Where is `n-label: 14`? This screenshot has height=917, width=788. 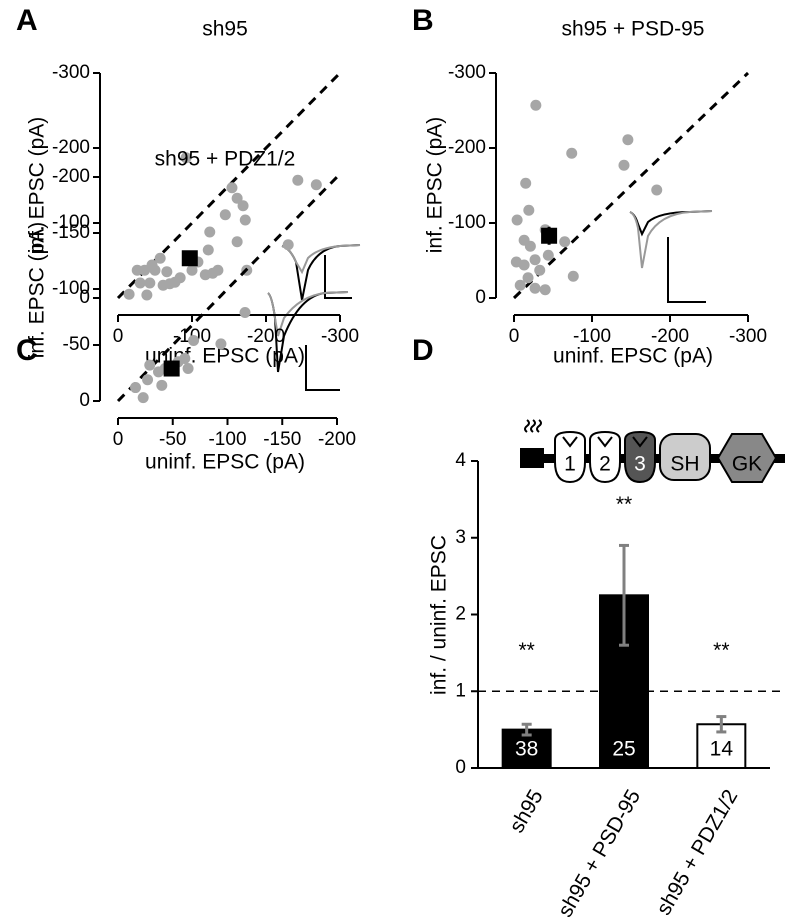 n-label: 14 is located at coordinates (722, 749).